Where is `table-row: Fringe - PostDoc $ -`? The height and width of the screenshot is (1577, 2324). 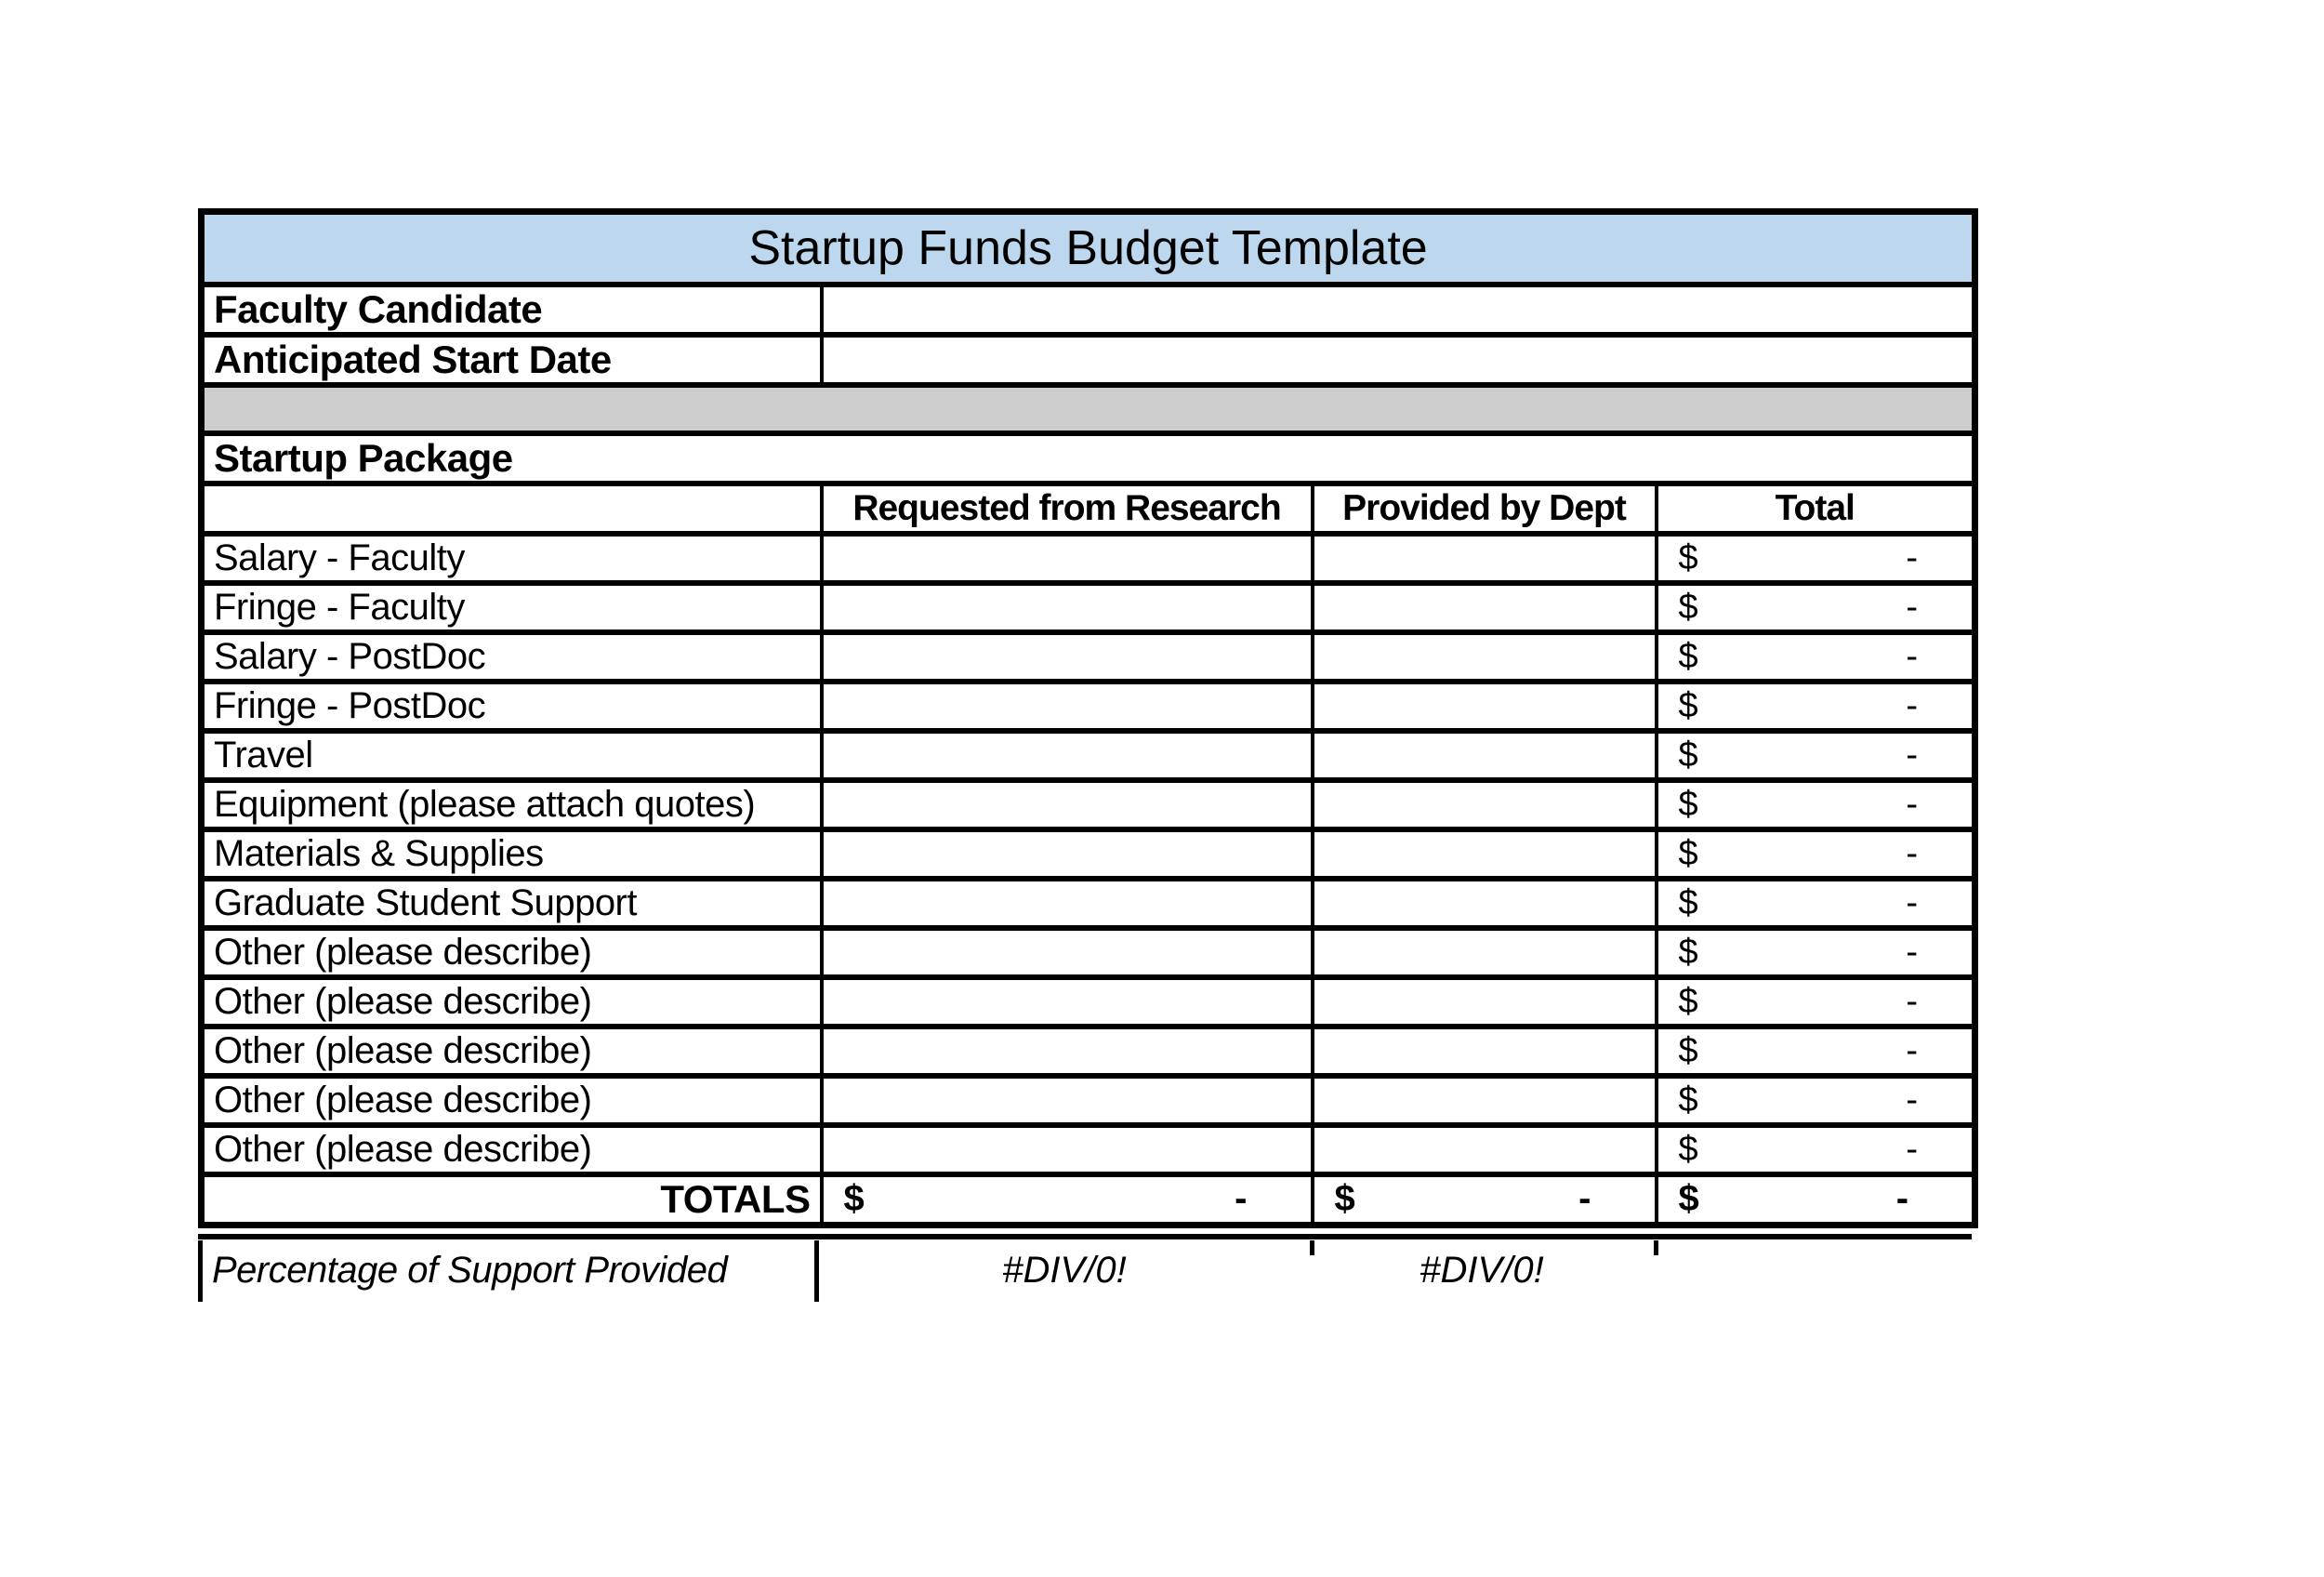 table-row: Fringe - PostDoc $ - is located at coordinates (1088, 706).